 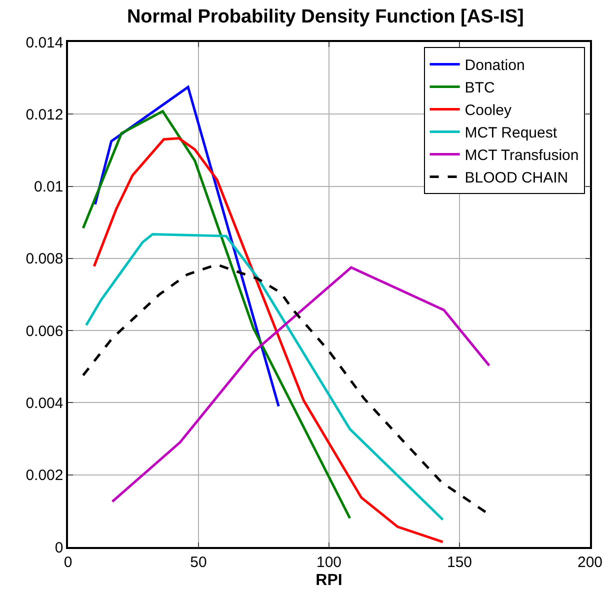 What do you see at coordinates (59, 547) in the screenshot?
I see `y-tick-label: 0` at bounding box center [59, 547].